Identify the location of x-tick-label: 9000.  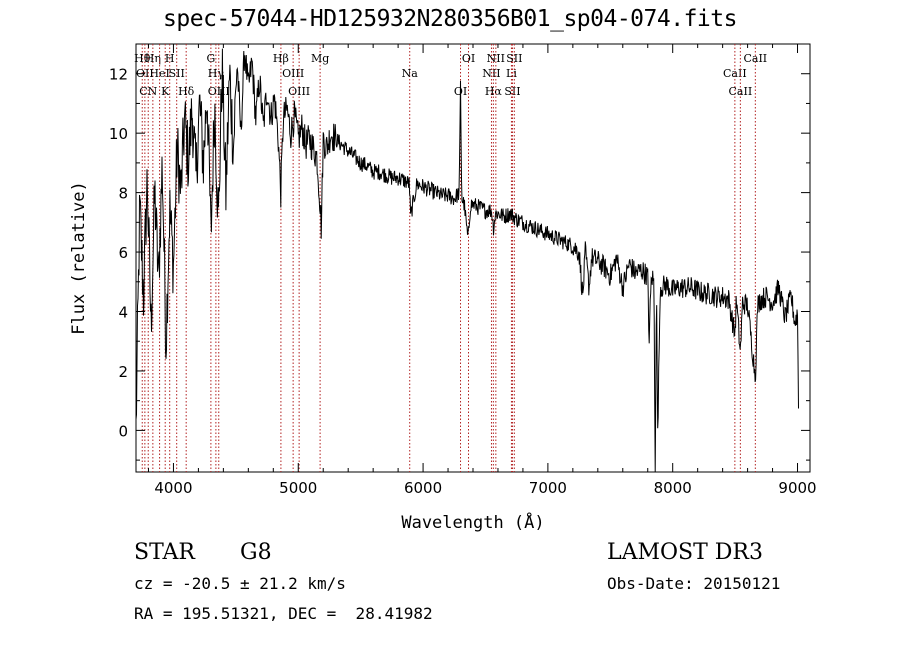
(797, 488).